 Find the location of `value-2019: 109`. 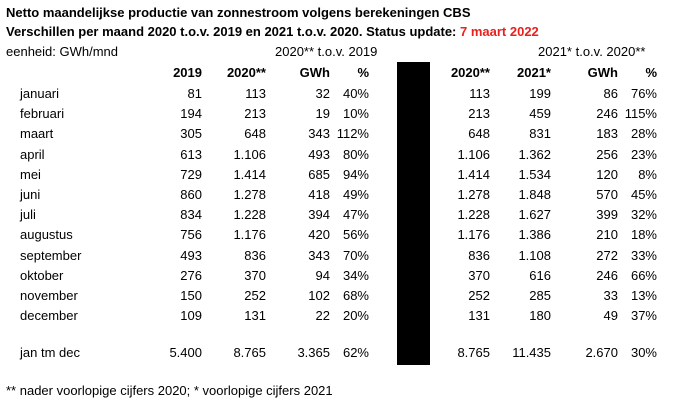

value-2019: 109 is located at coordinates (191, 315).